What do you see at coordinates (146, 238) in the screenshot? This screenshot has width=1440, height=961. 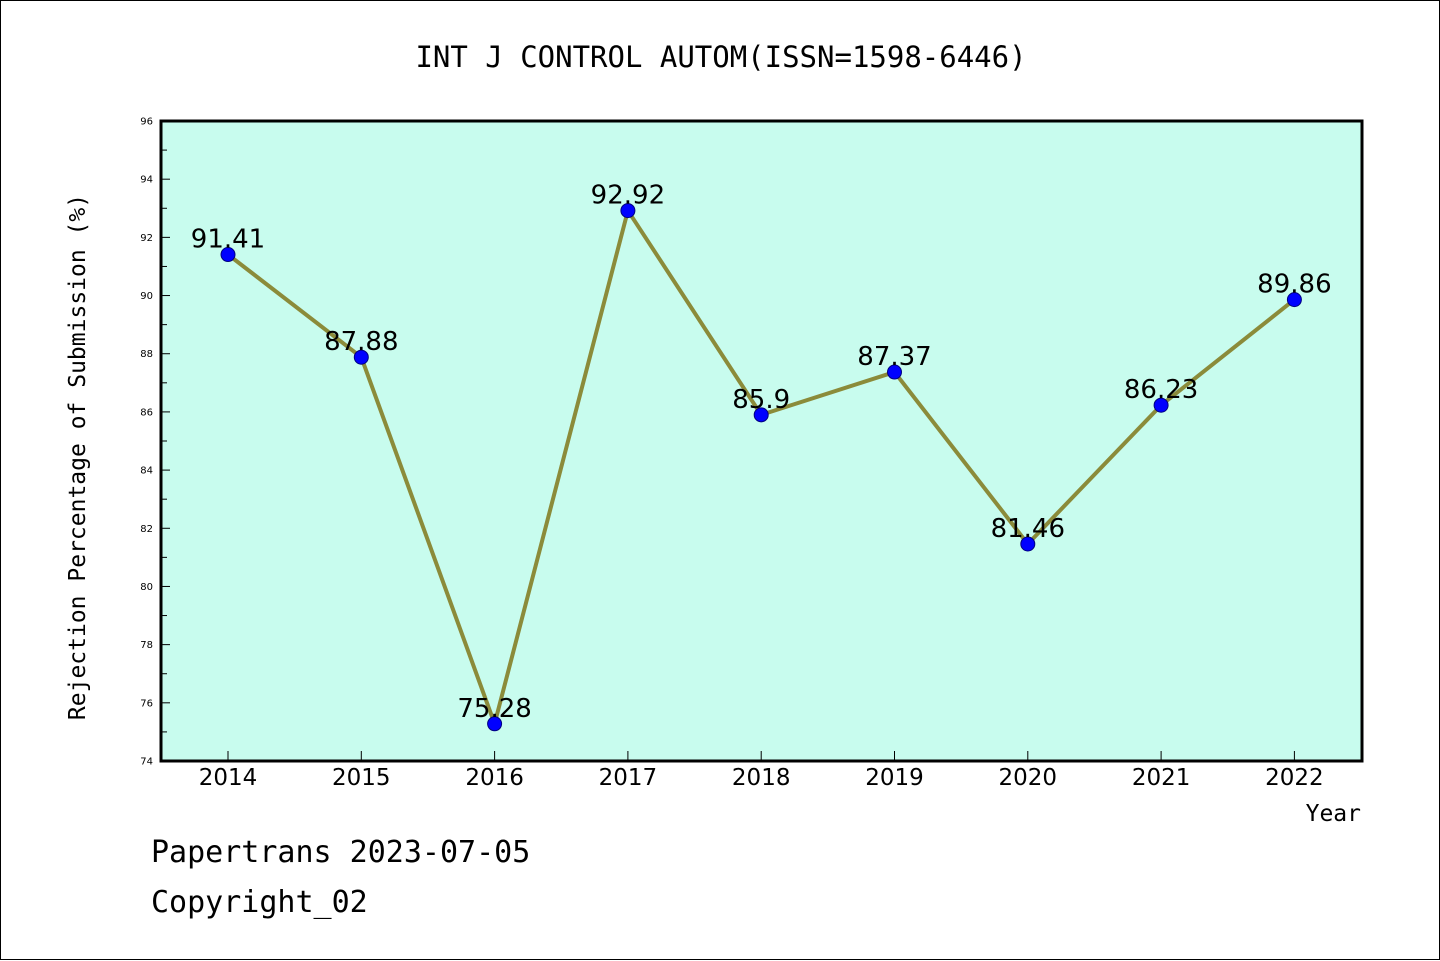 I see `y-tick-label: 92` at bounding box center [146, 238].